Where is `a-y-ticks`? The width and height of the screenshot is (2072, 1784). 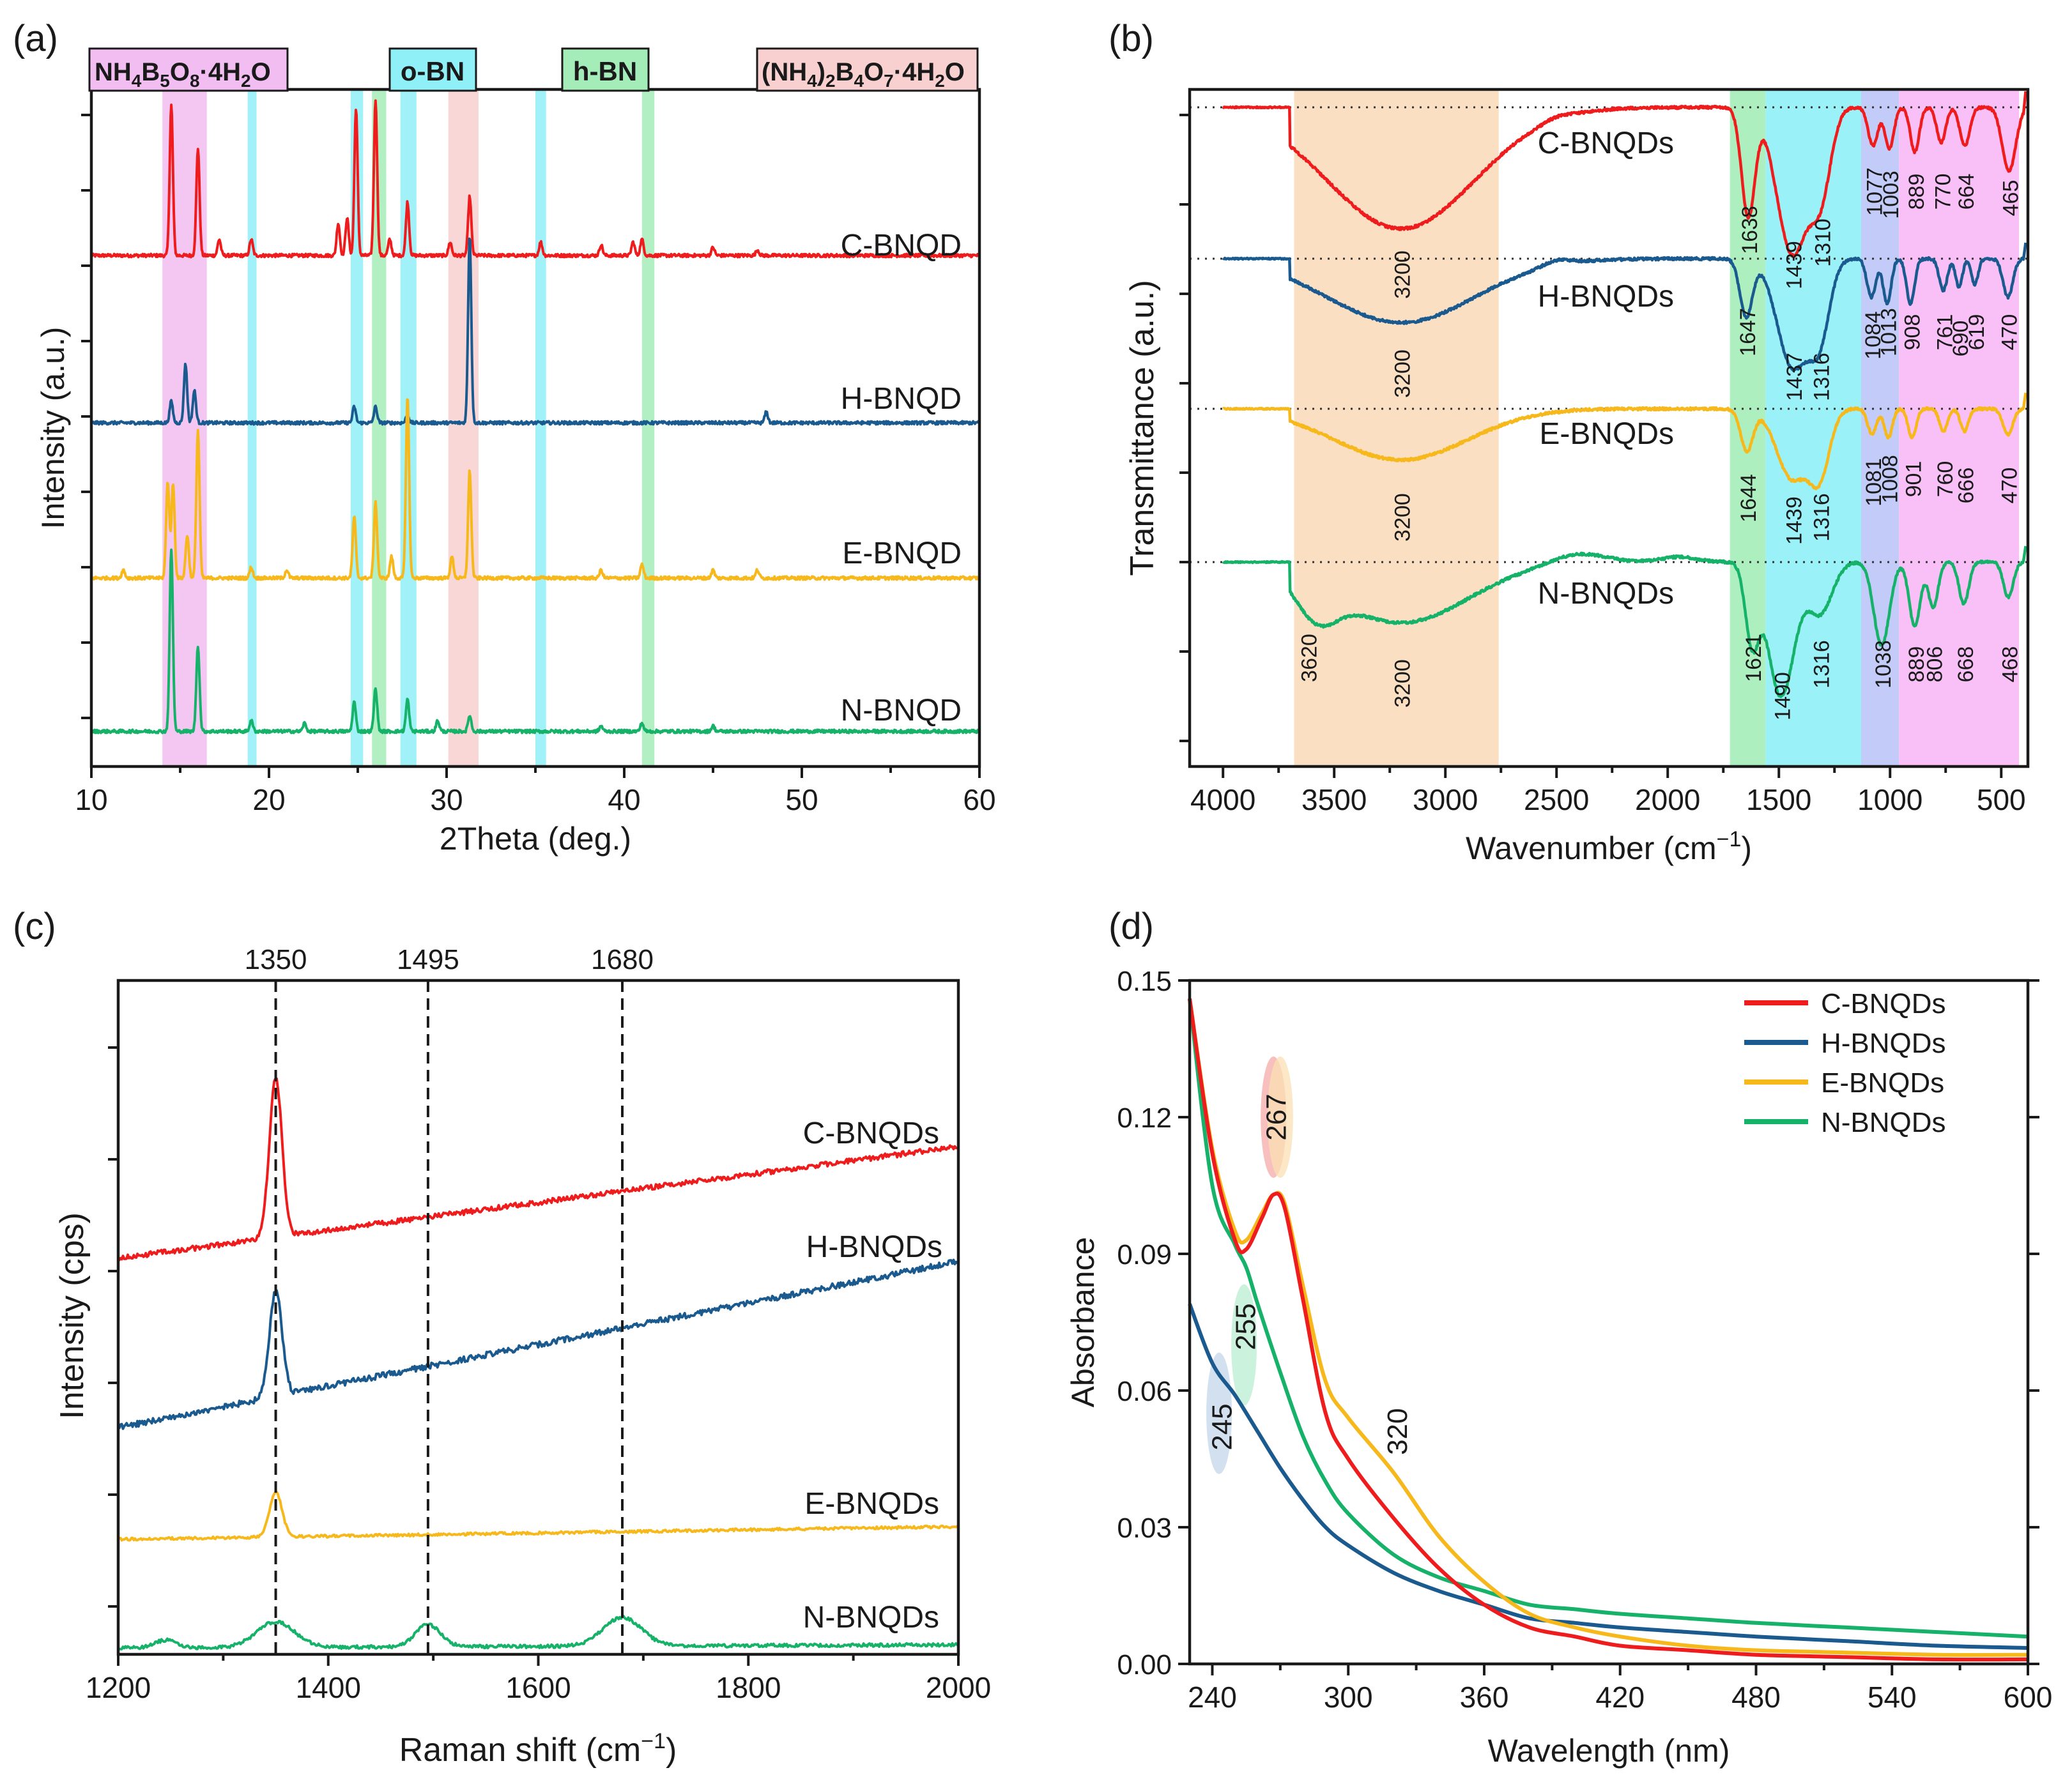 a-y-ticks is located at coordinates (86, 416).